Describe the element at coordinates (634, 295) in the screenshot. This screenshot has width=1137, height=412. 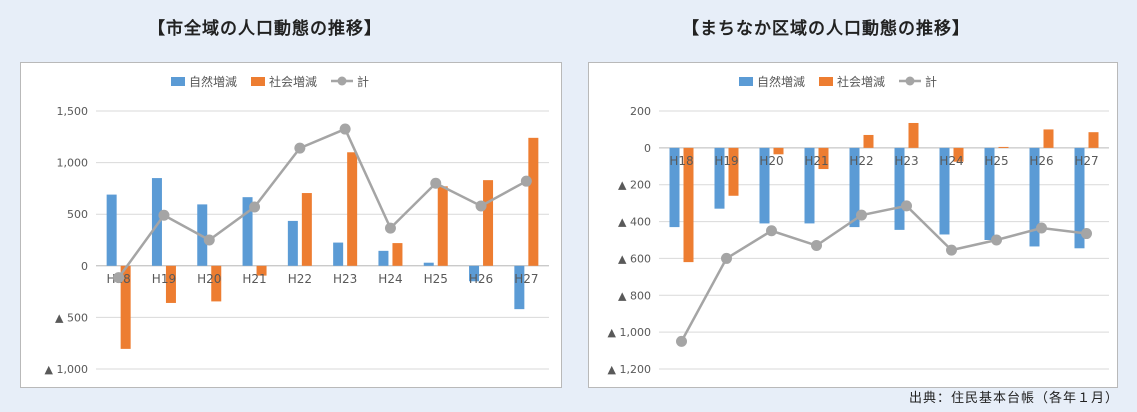
I see `y-tick-label: ▲ 800` at that location.